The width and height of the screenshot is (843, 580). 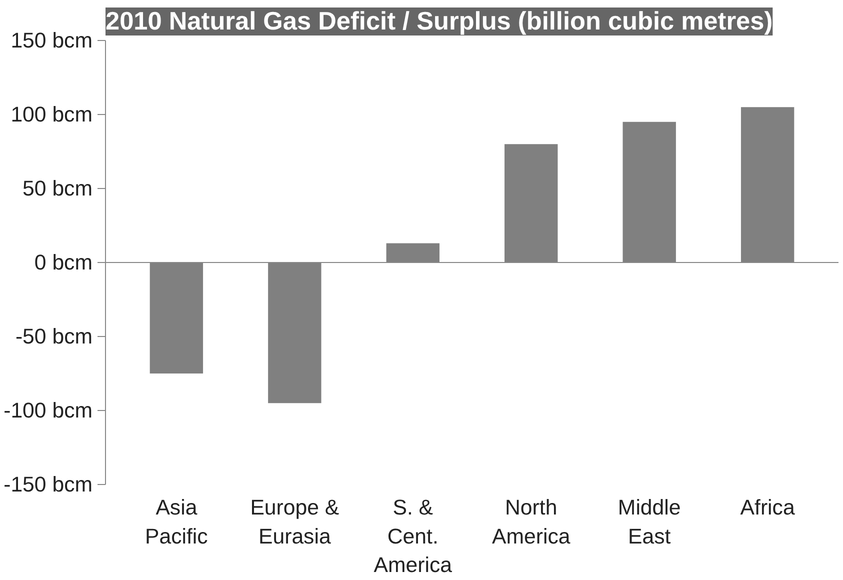 What do you see at coordinates (531, 522) in the screenshot?
I see `x-tick-label: North America` at bounding box center [531, 522].